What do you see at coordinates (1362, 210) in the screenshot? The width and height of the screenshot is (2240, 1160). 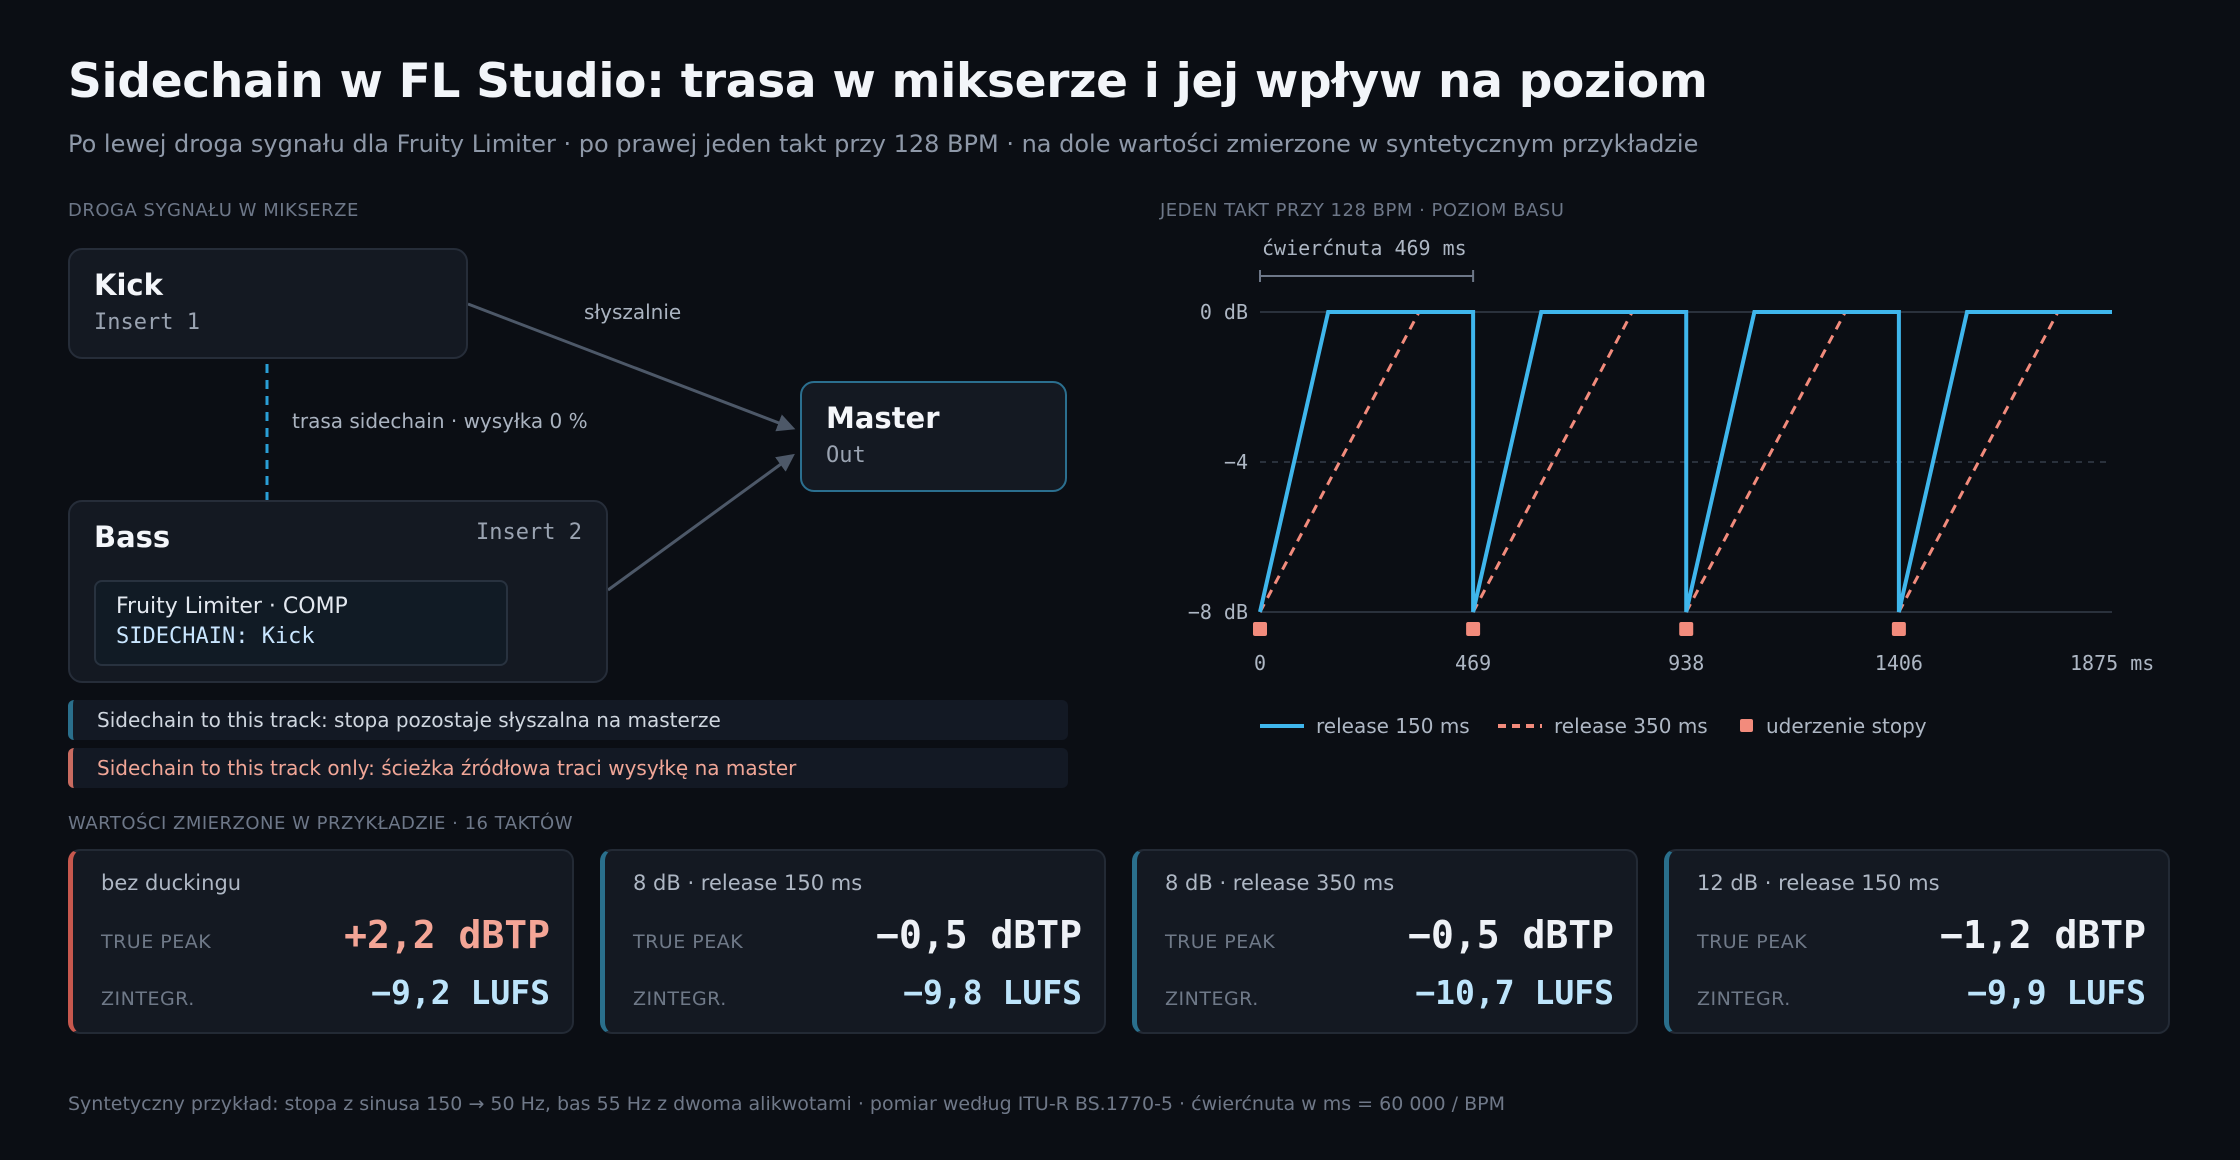 I see `chart-section-label: JEDEN TAKT PRZY 128 BPM · POZIOM BASU` at bounding box center [1362, 210].